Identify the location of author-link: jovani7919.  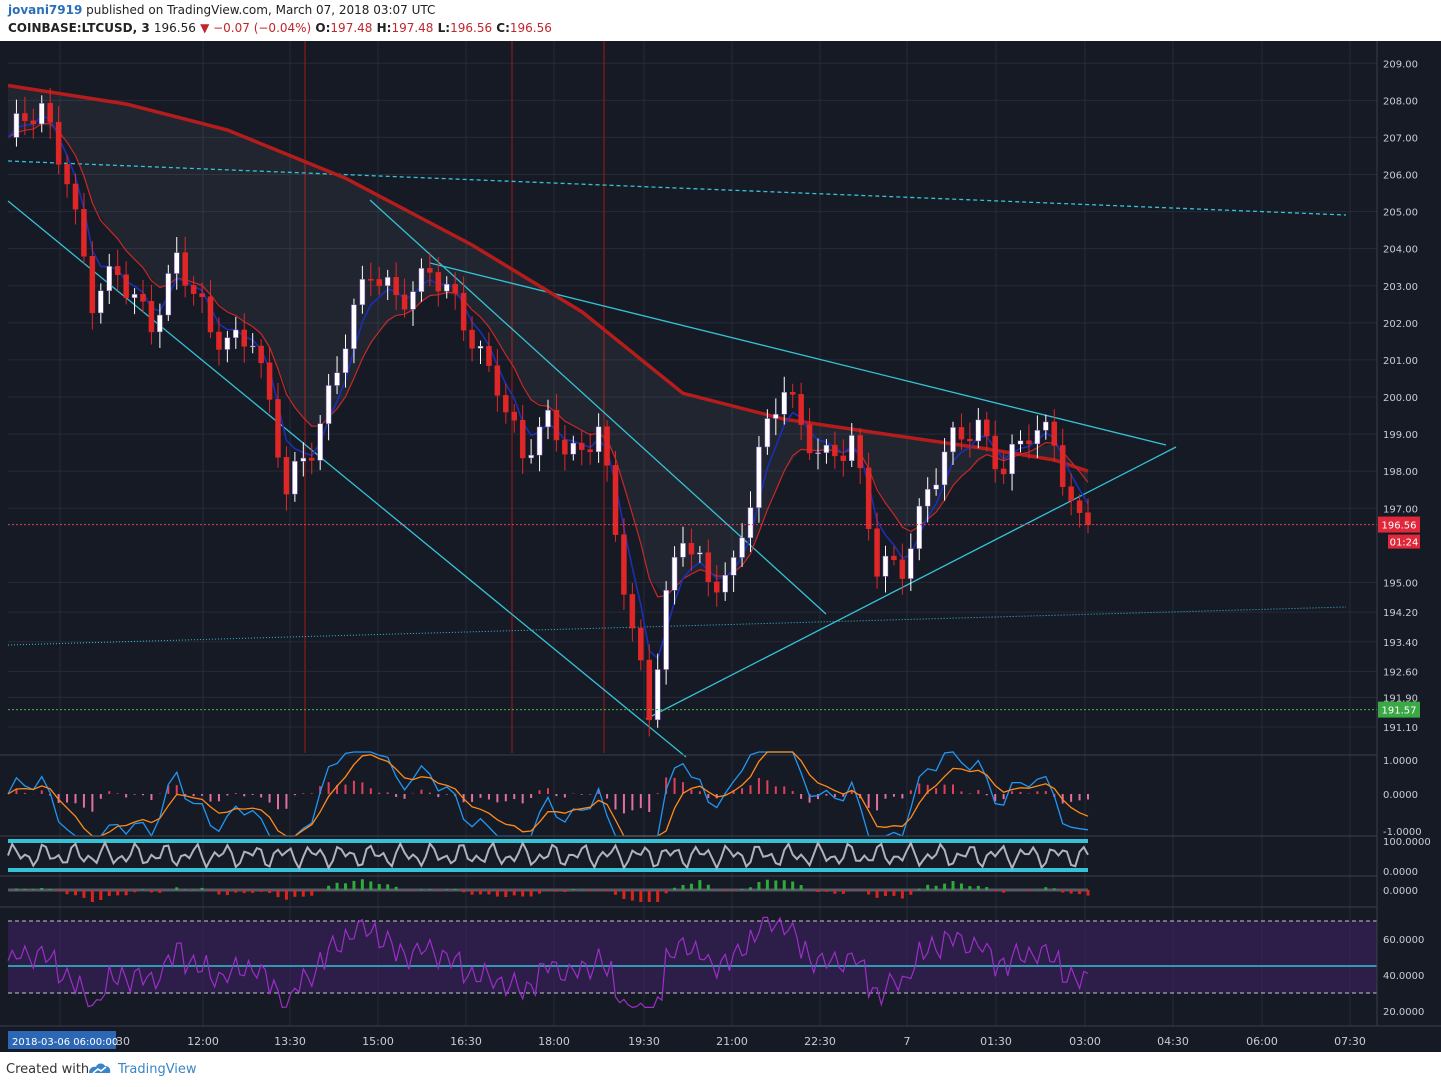
(45, 10).